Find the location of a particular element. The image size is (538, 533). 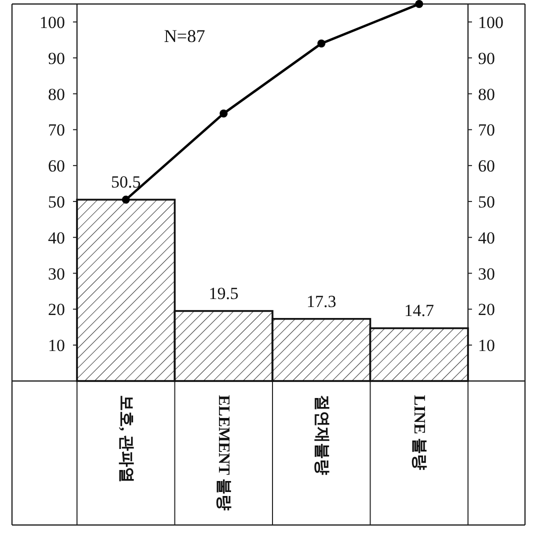

y-tick-label: 70 is located at coordinates (56, 130).